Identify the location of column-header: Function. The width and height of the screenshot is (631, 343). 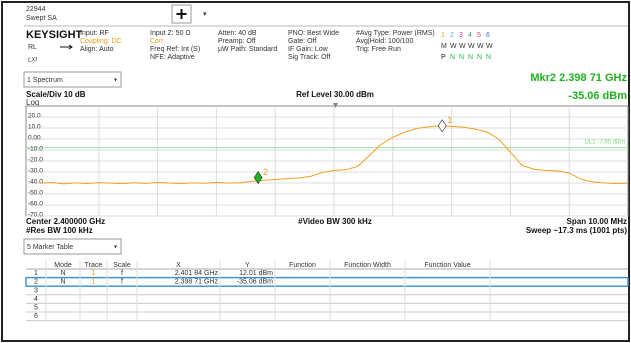
(302, 265).